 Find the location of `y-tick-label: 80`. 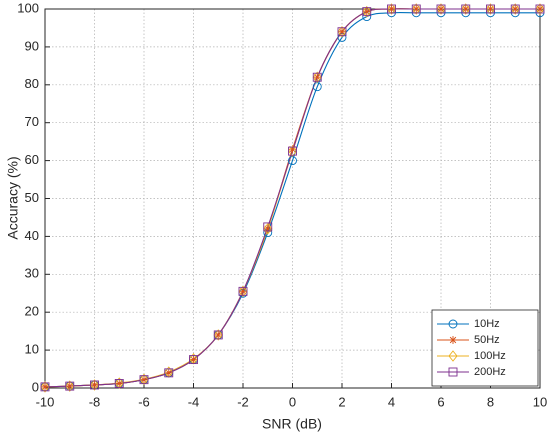

y-tick-label: 80 is located at coordinates (32, 83).